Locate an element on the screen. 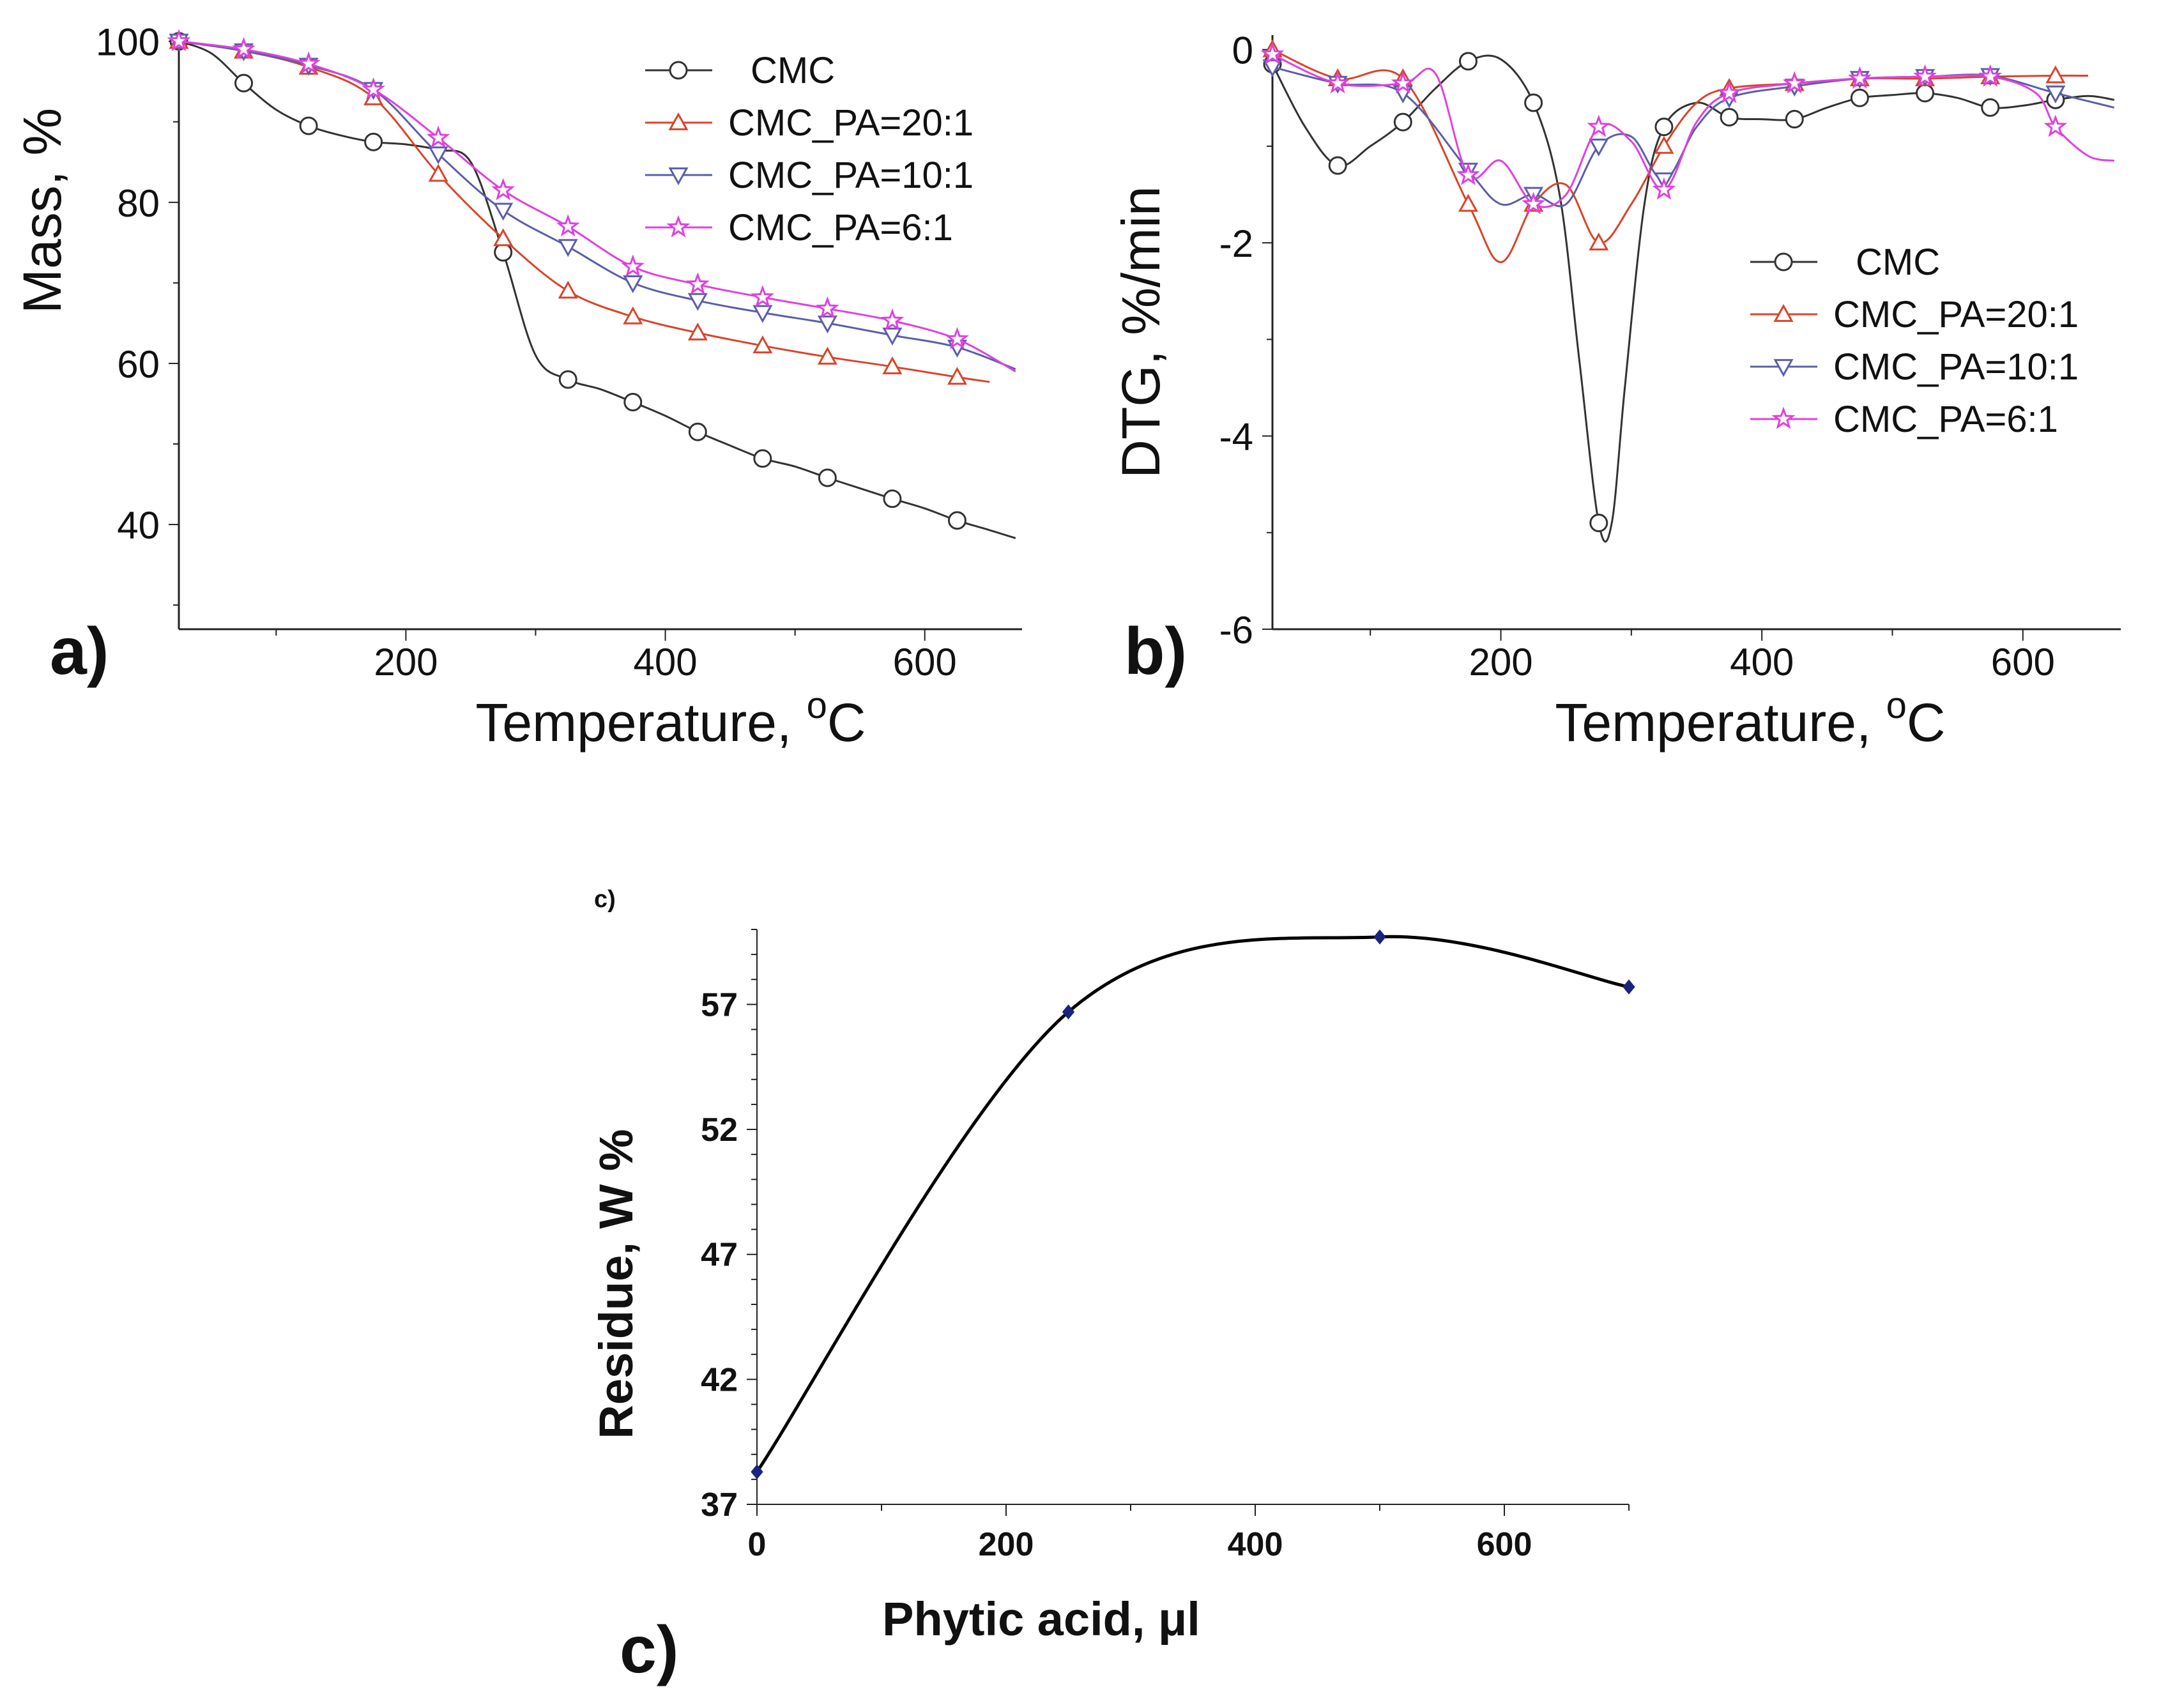 Image resolution: width=2184 pixels, height=1696 pixels. chart-a-x-tick-label: 400 is located at coordinates (665, 662).